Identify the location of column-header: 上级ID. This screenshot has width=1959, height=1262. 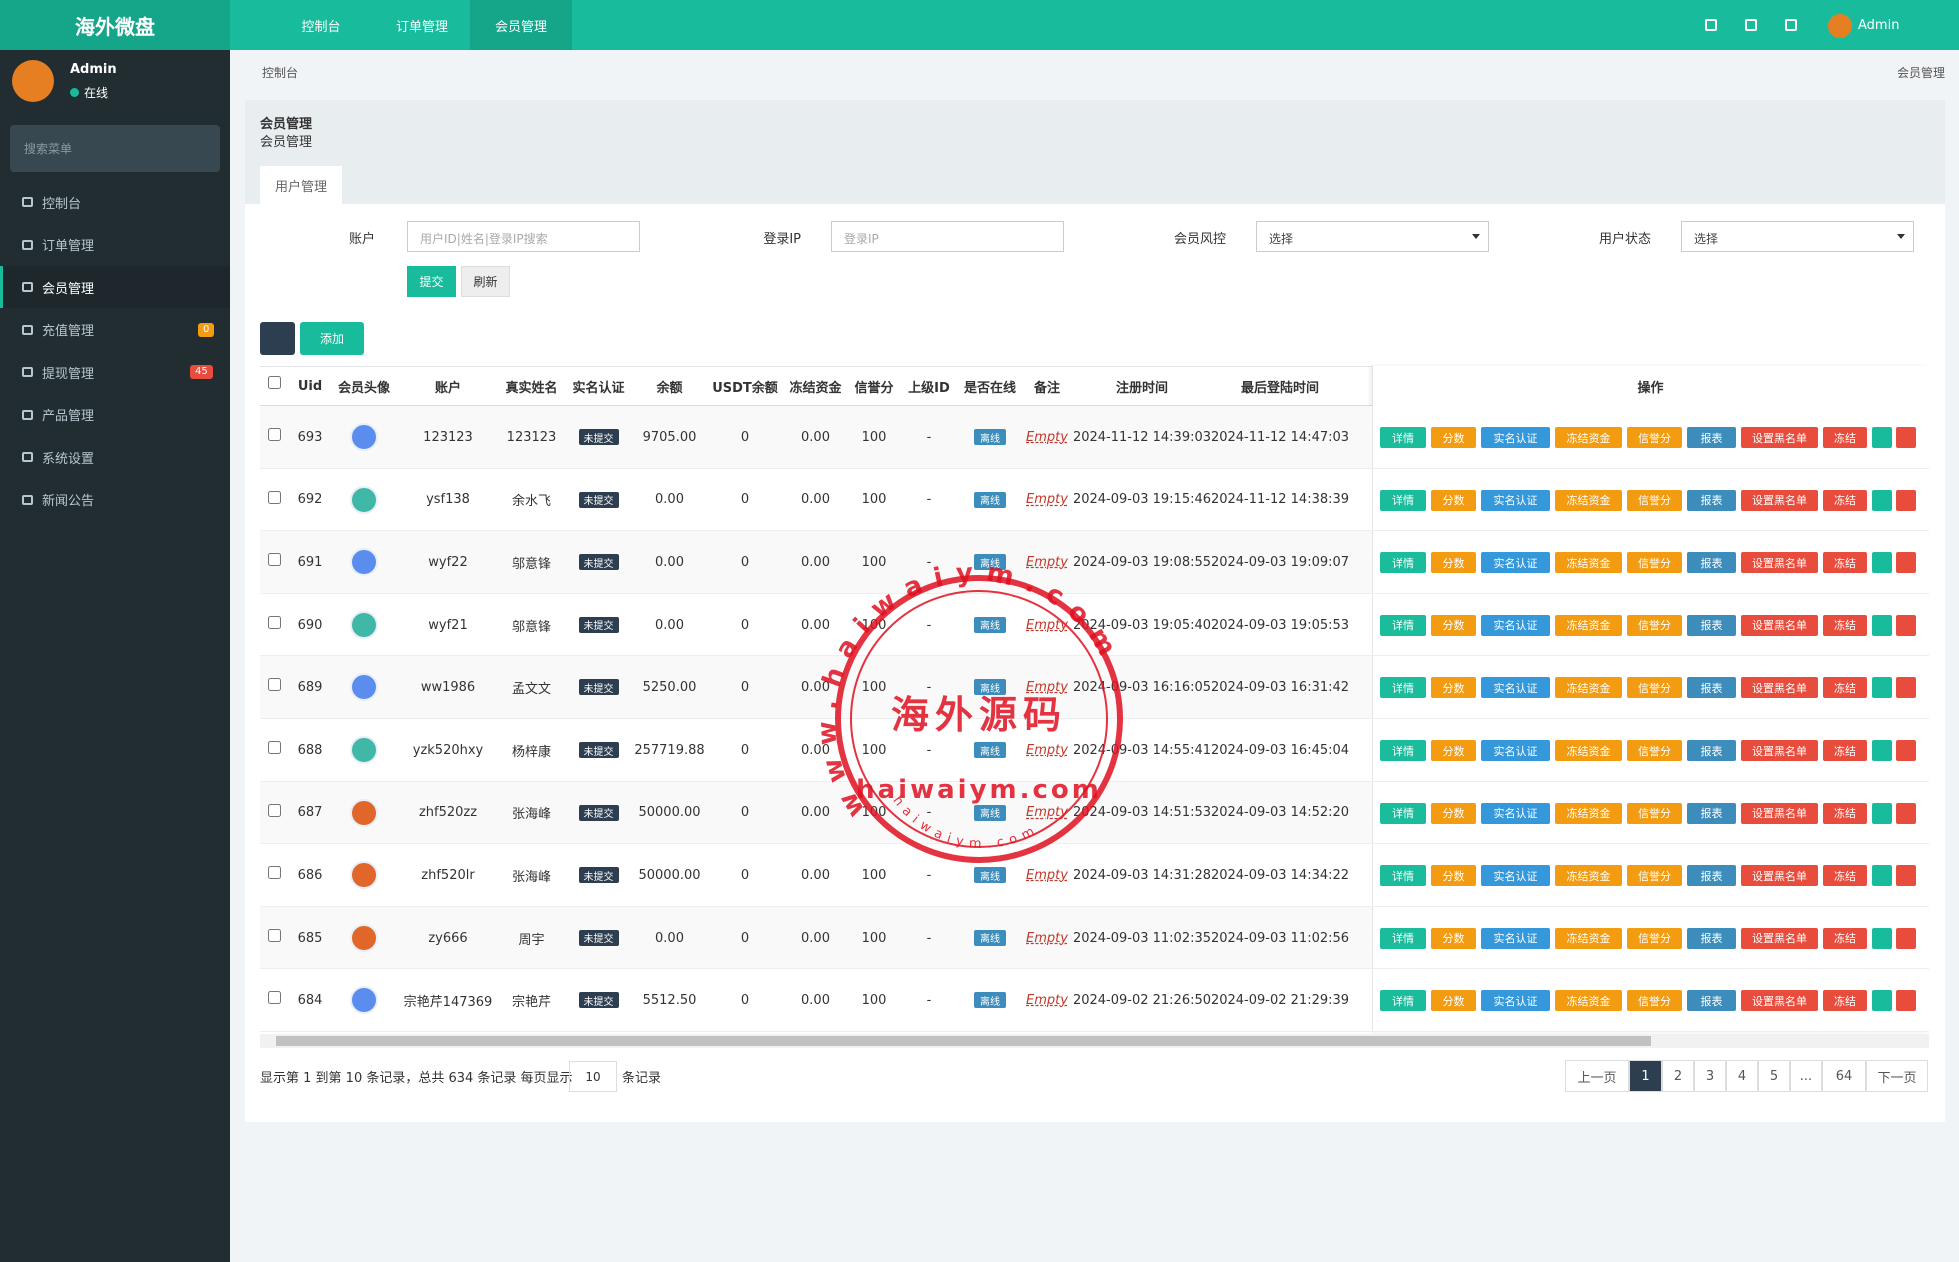
(929, 388).